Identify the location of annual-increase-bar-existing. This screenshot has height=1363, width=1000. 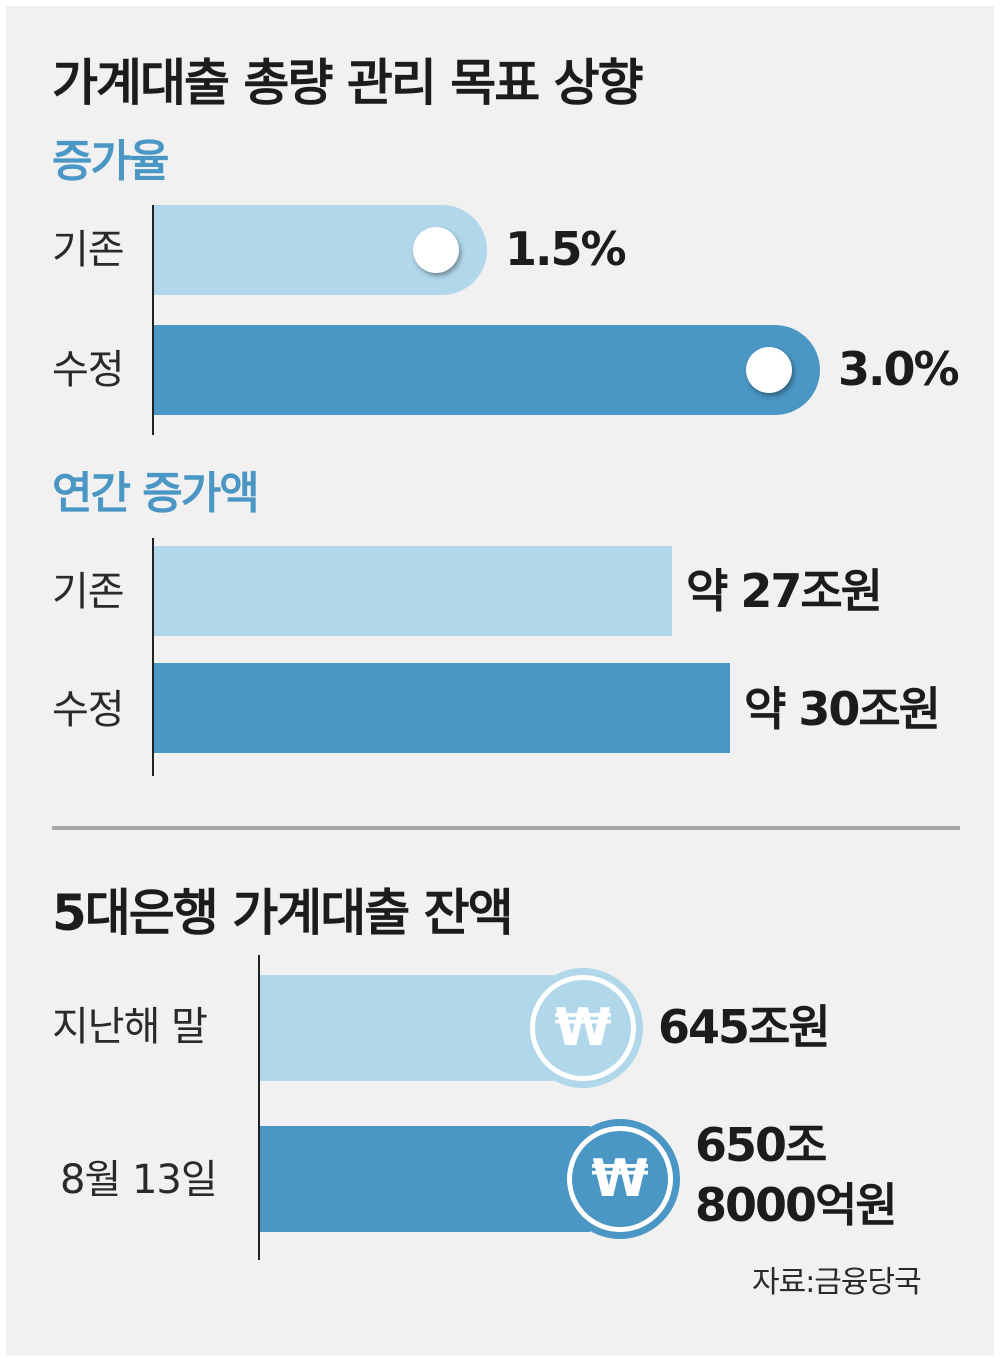
(413, 591).